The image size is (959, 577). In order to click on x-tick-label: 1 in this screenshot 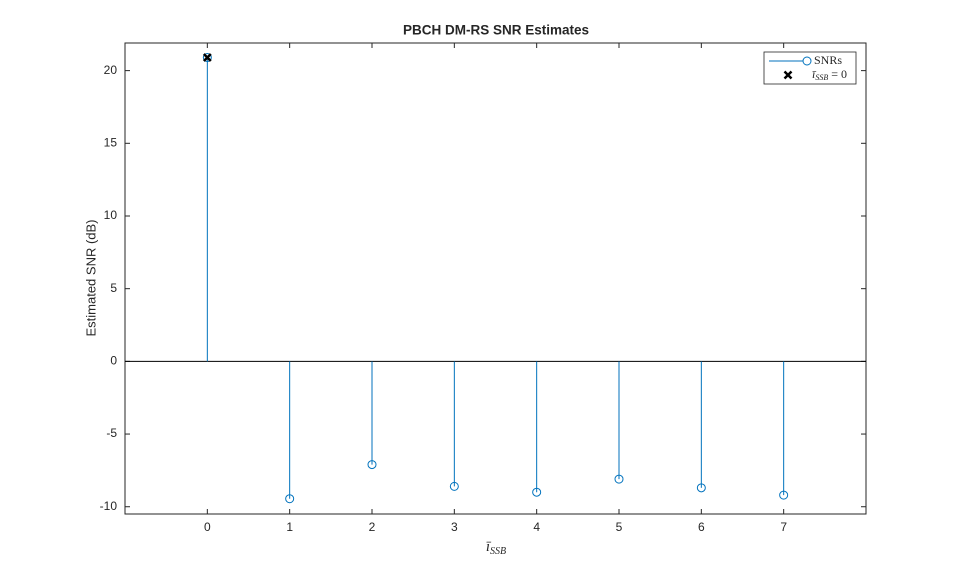, I will do `click(289, 527)`.